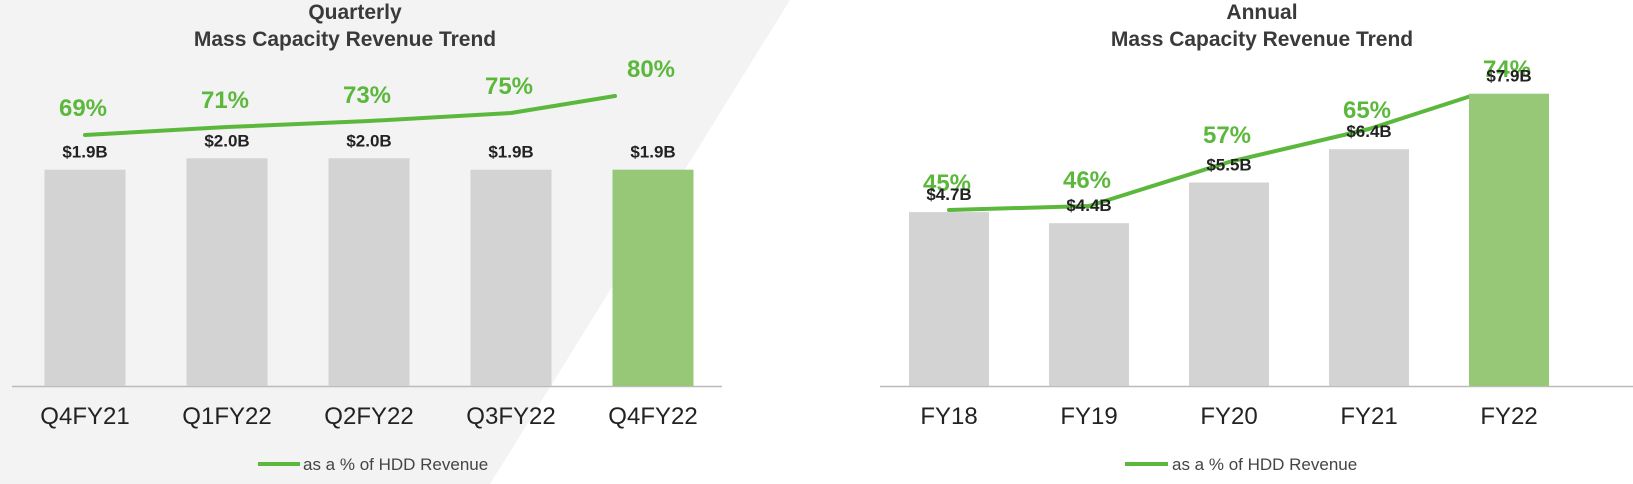 This screenshot has width=1633, height=484. Describe the element at coordinates (1262, 39) in the screenshot. I see `annual-title-line2: Mass Capacity Revenue Trend` at that location.